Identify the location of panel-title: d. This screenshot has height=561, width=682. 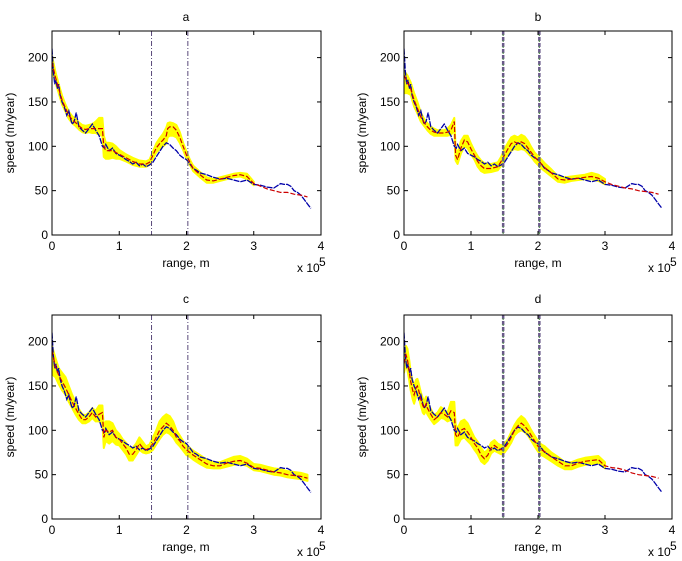
(538, 299).